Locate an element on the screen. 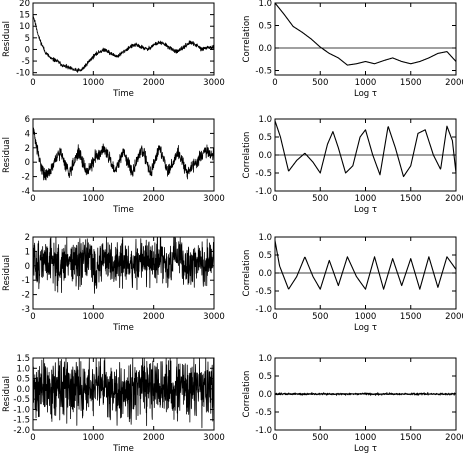 This screenshot has width=463, height=460. y-tick-label: 1 is located at coordinates (27, 252).